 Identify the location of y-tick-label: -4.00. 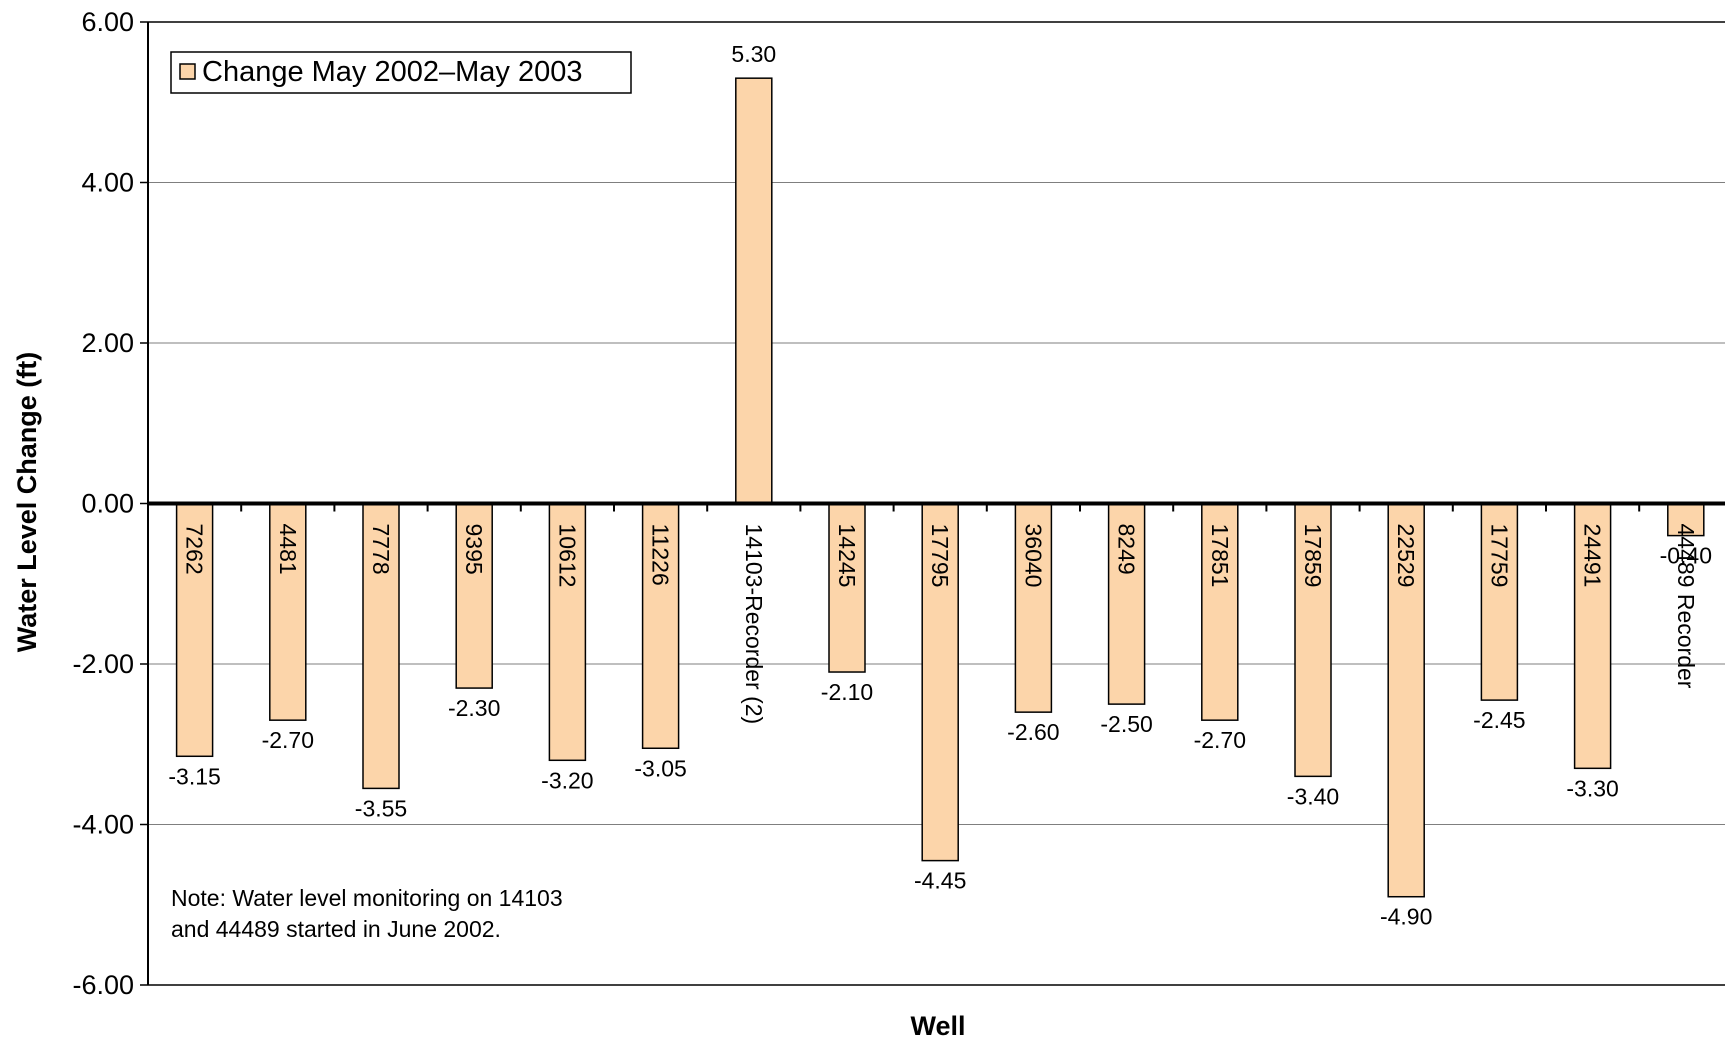
(103, 825).